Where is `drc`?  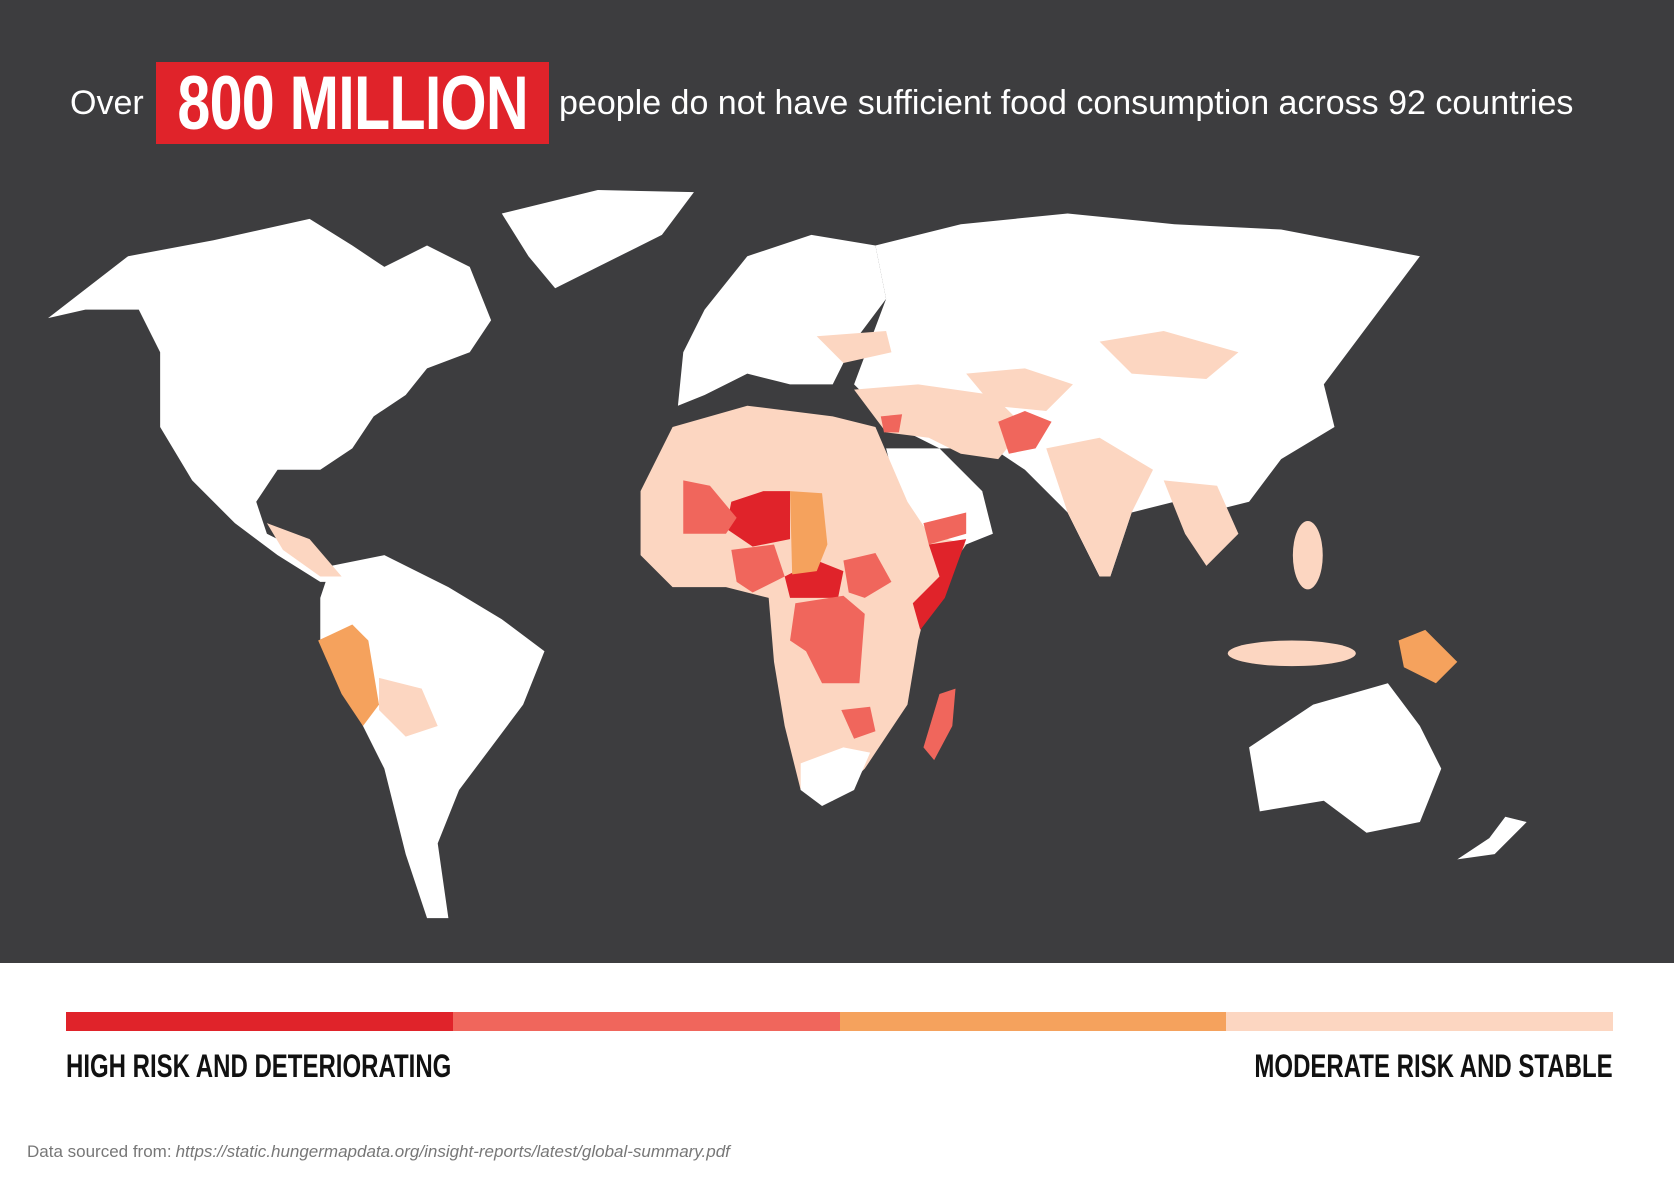 drc is located at coordinates (827, 639).